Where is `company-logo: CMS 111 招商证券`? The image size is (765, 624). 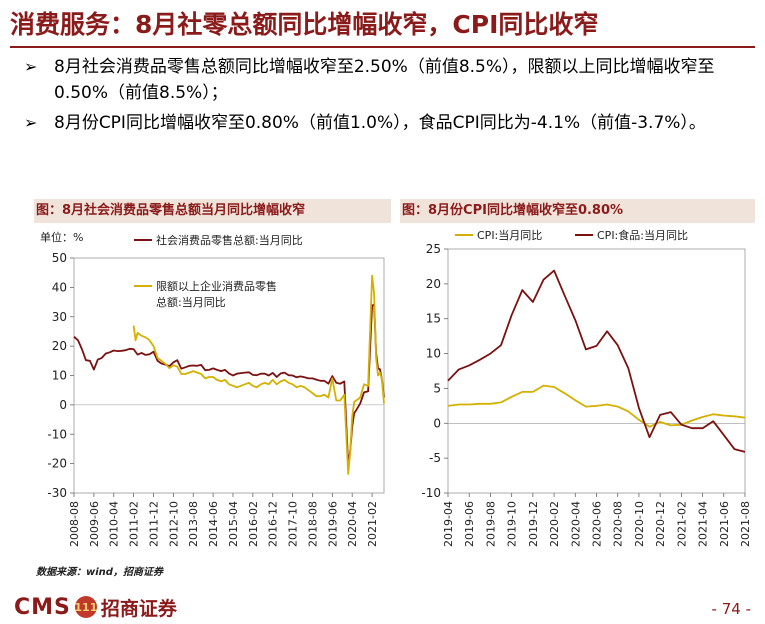
company-logo: CMS 111 招商证券 is located at coordinates (95, 607).